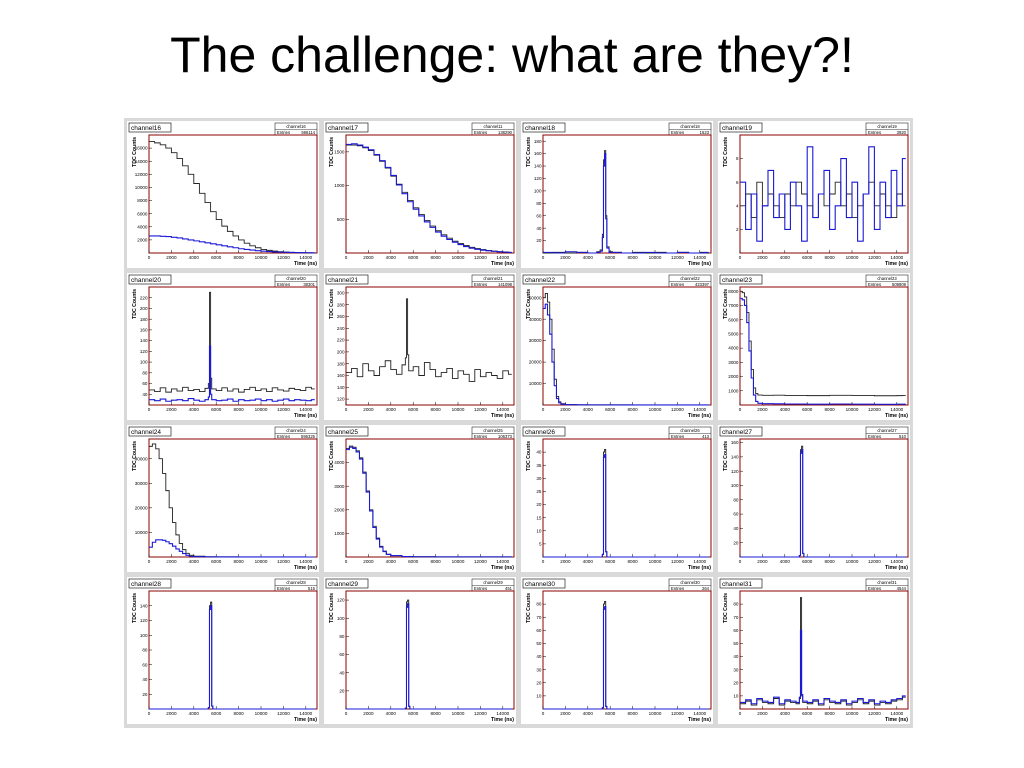  Describe the element at coordinates (737, 205) in the screenshot. I see `y-tick-label: 4` at that location.